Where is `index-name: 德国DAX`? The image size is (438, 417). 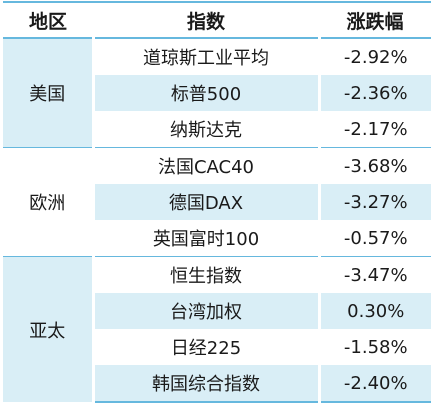 index-name: 德国DAX is located at coordinates (205, 202).